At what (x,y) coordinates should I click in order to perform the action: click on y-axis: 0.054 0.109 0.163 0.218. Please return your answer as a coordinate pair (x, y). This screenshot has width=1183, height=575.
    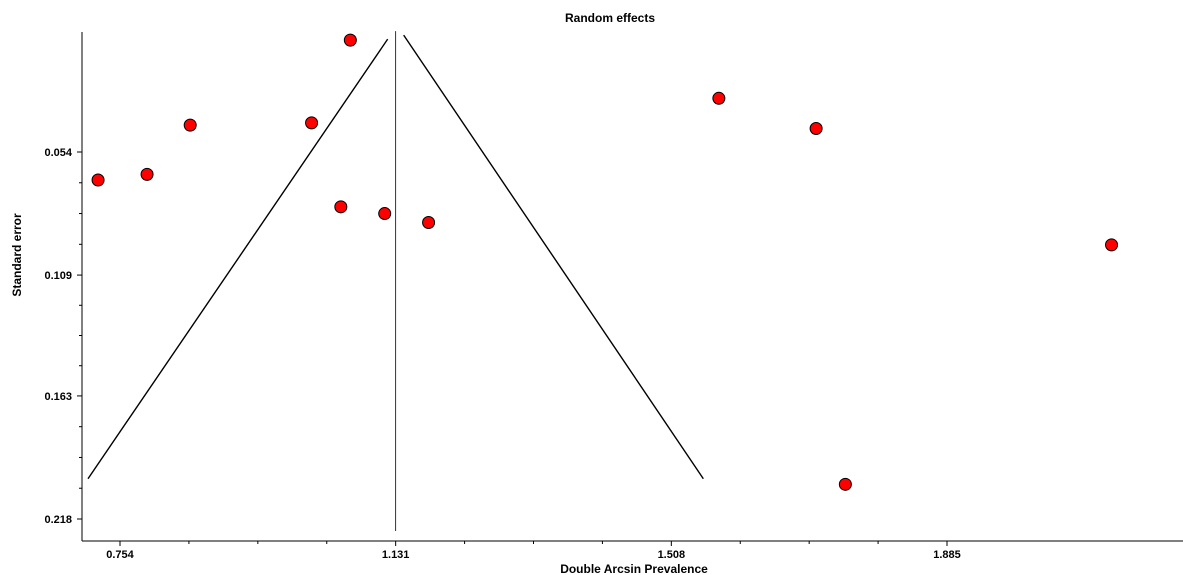
    Looking at the image, I should click on (63, 286).